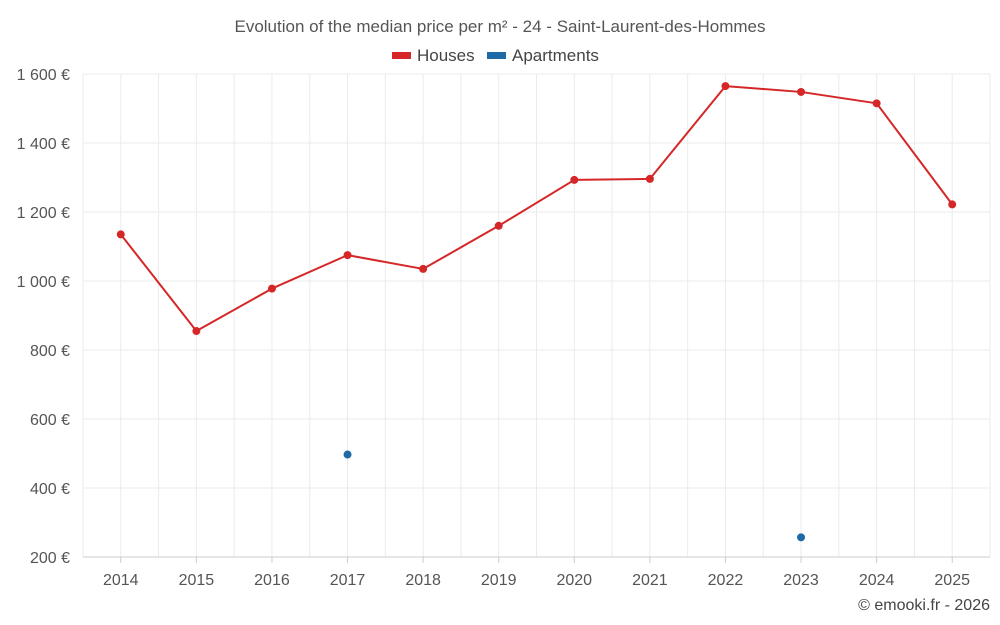 This screenshot has width=1000, height=625. I want to click on y-tick-label: 1 400 €, so click(43, 144).